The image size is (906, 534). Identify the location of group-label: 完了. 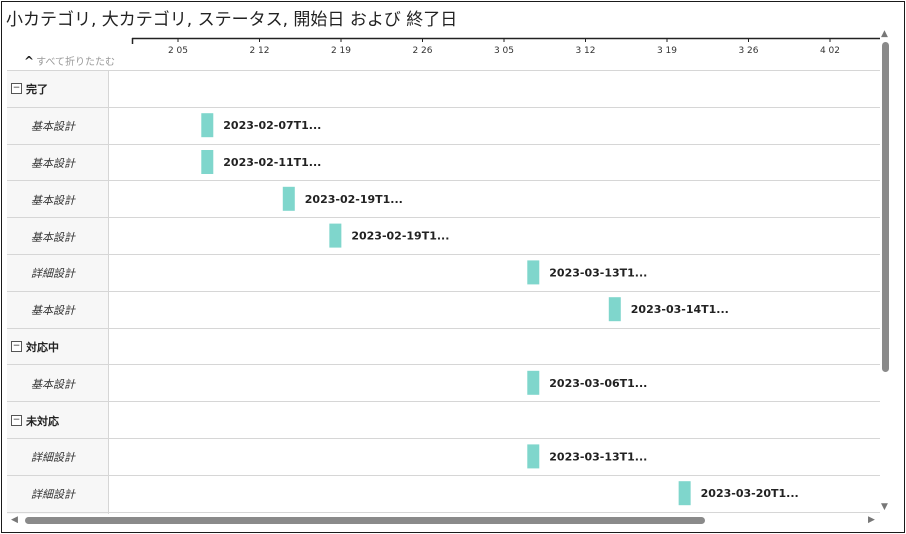
(37, 89).